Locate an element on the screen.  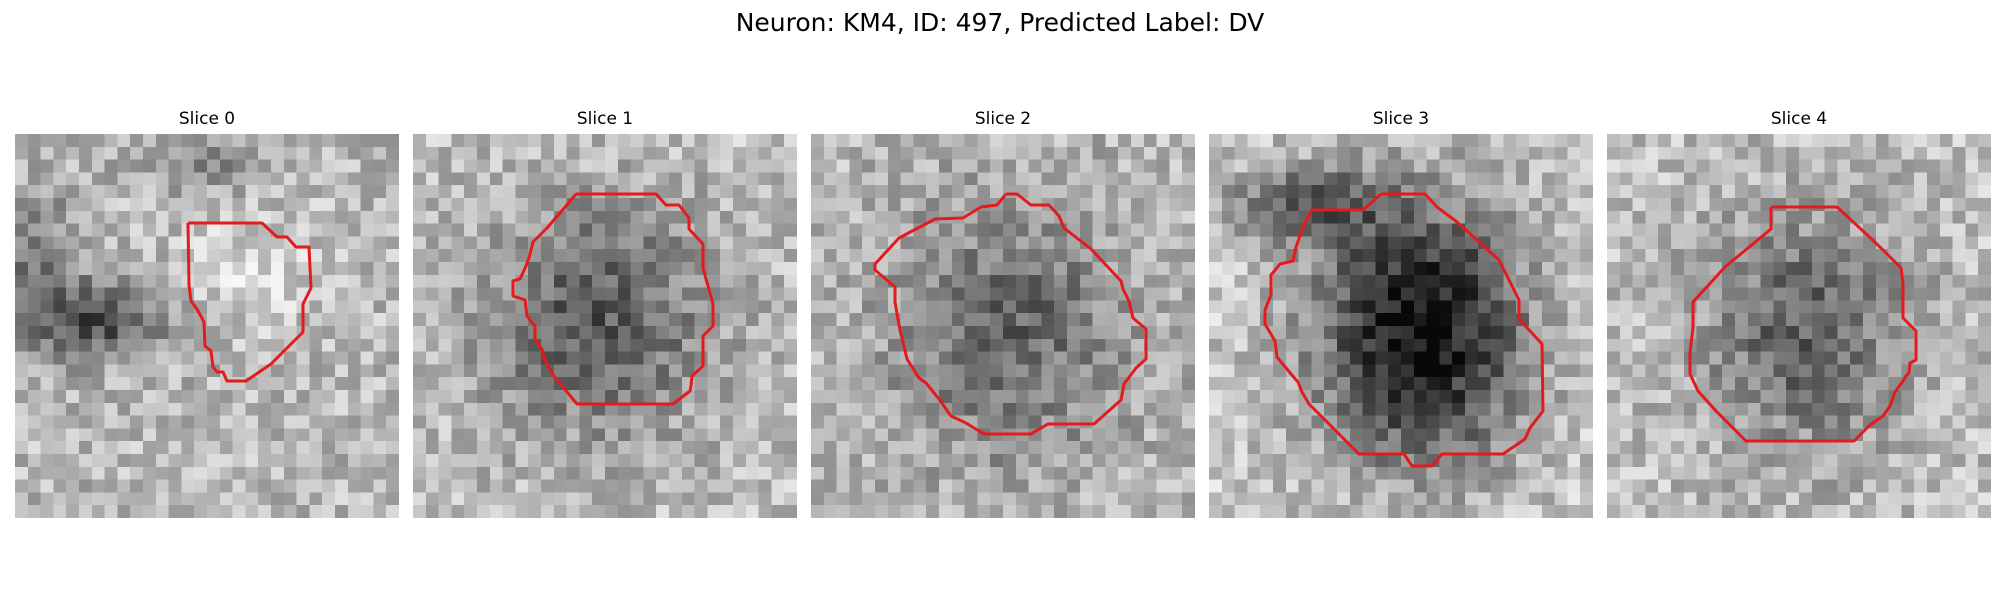
slice-panel-2: Slice 2 is located at coordinates (1003, 313).